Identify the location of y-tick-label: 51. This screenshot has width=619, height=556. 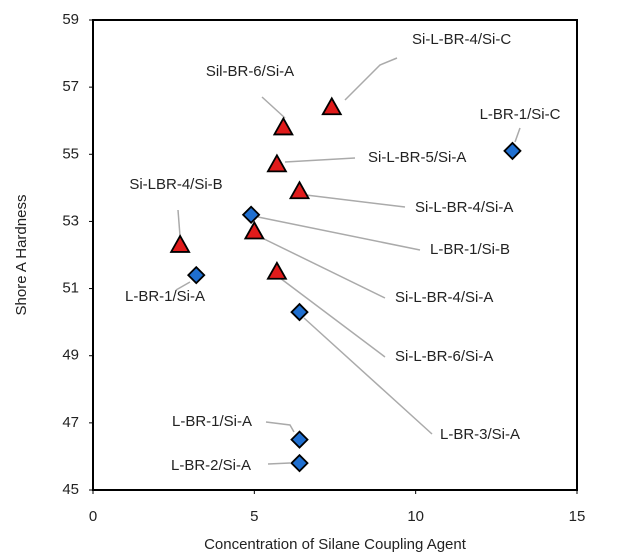
(70, 288).